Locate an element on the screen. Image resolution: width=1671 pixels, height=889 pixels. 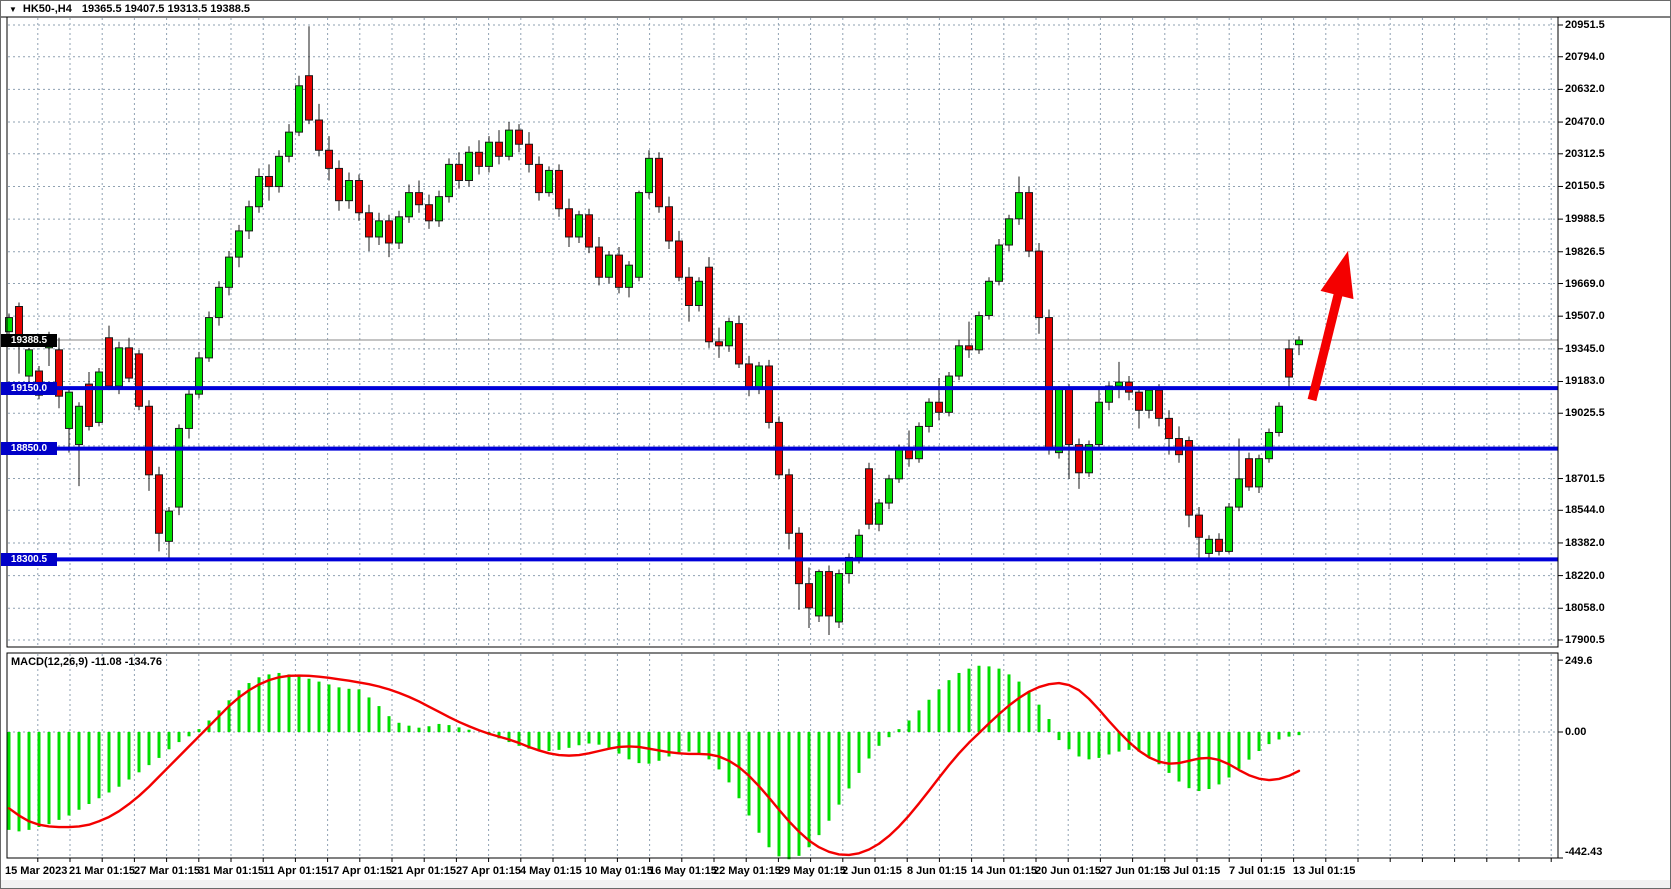
ohlc-values: 19365.5 19407.5 19313.5 19388.5 is located at coordinates (166, 9).